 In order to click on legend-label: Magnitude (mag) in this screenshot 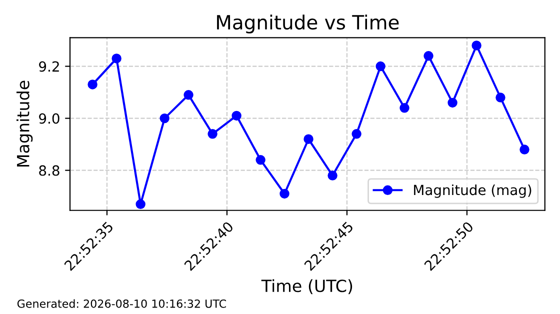, I will do `click(473, 191)`.